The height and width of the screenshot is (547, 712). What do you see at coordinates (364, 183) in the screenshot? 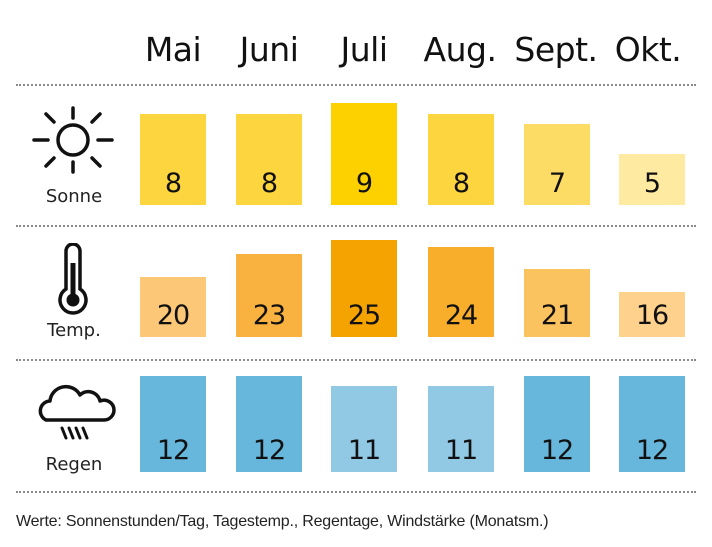
I see `bar-value: 9` at bounding box center [364, 183].